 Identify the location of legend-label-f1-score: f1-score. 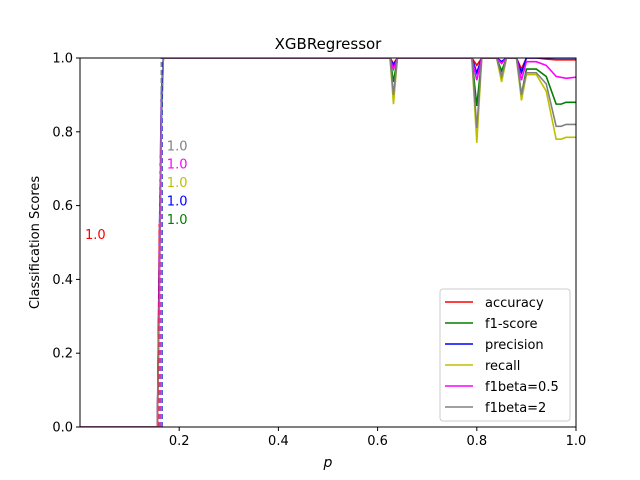
(511, 324).